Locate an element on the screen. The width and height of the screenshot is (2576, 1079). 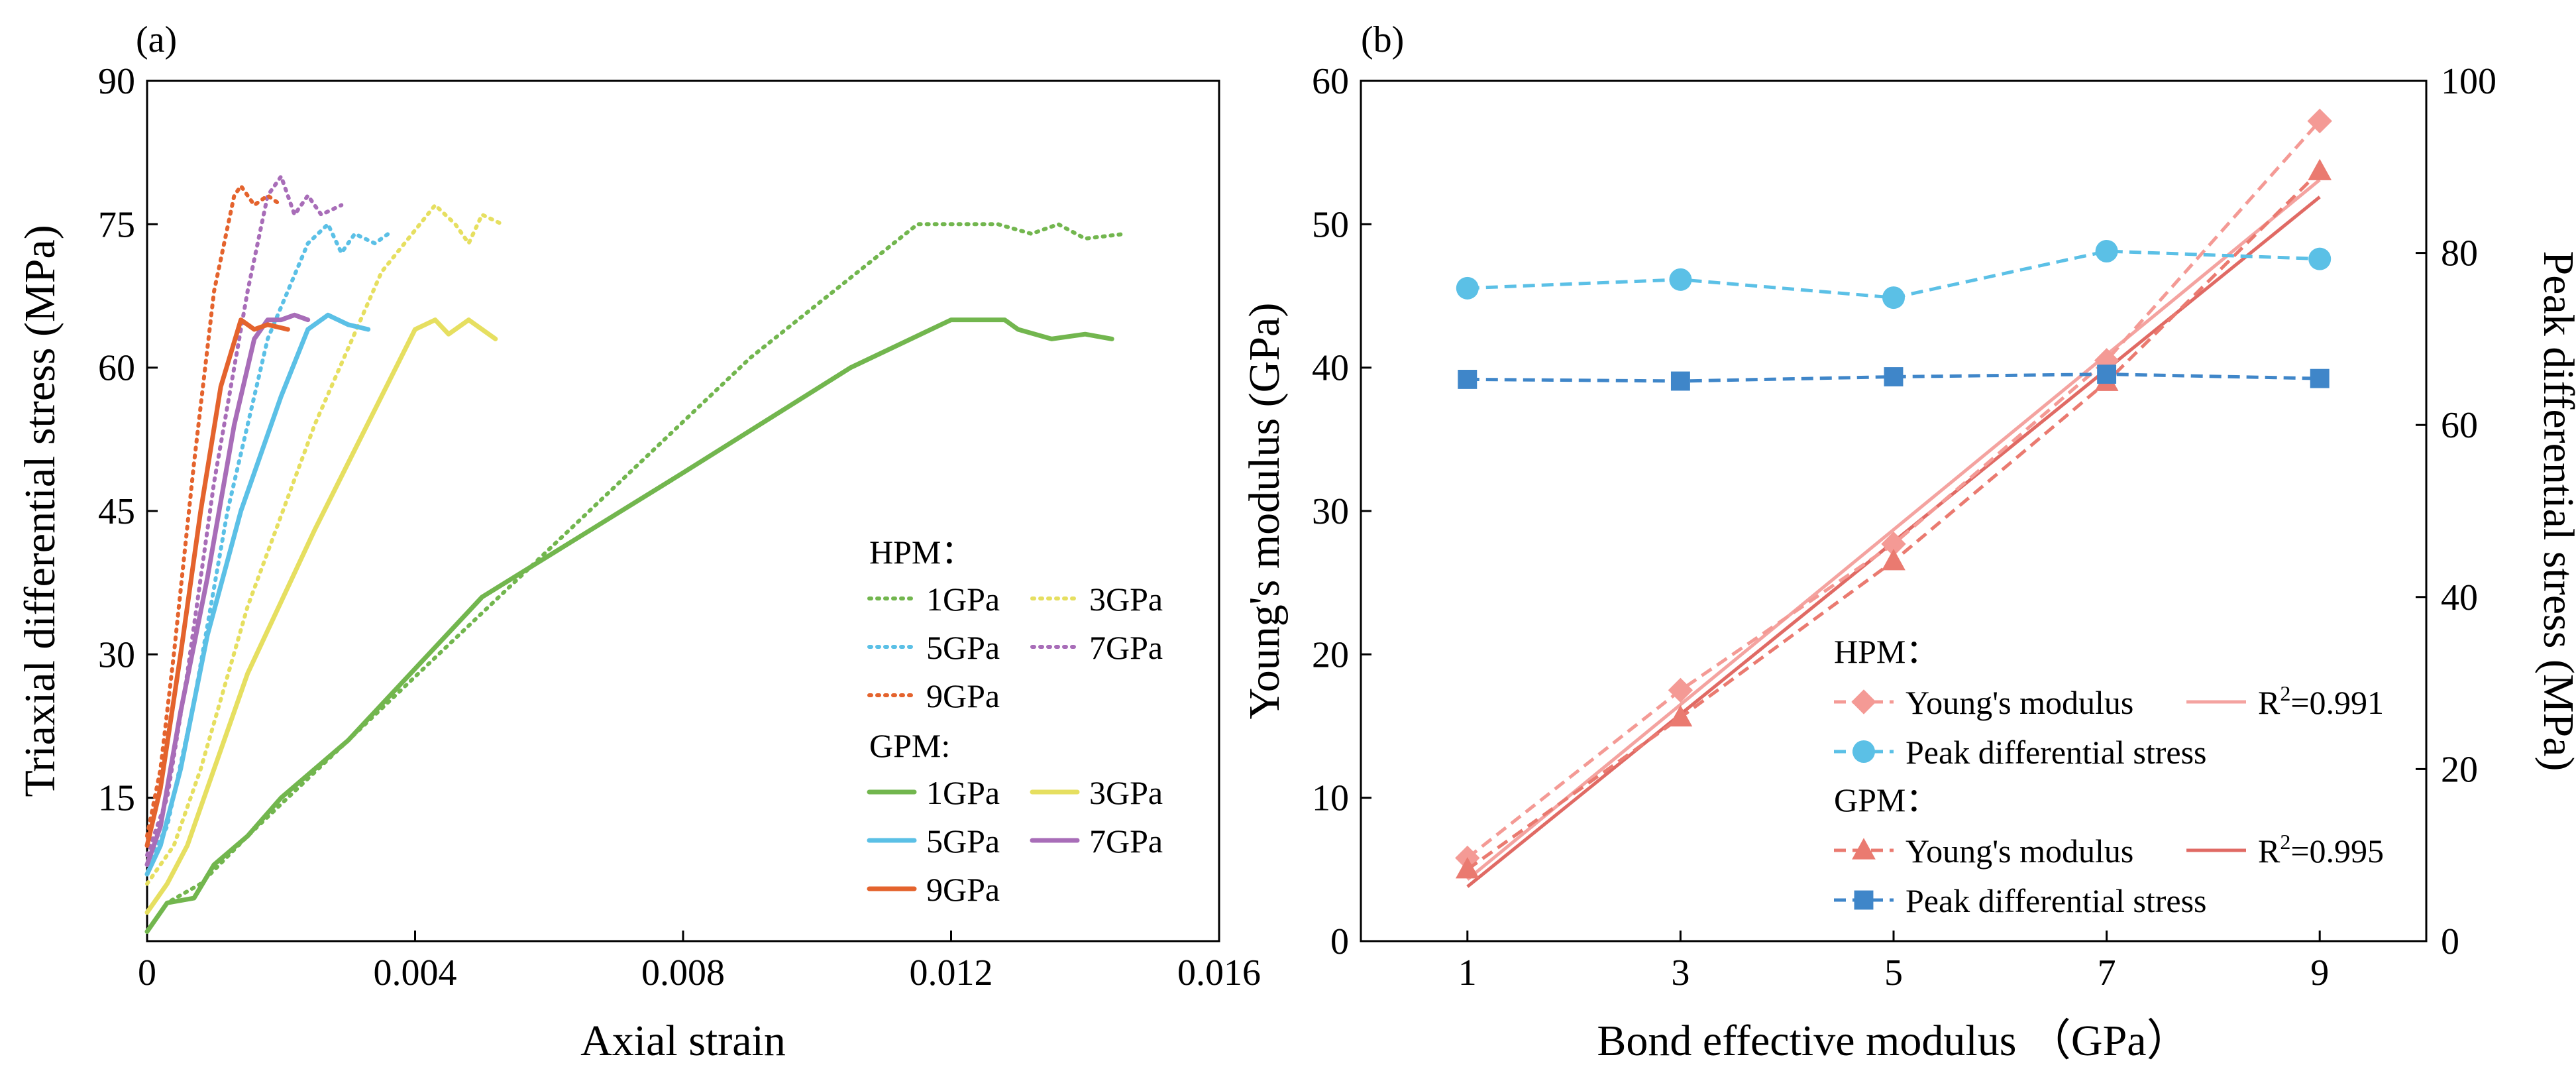
panel-a-y-tick-label: 60 is located at coordinates (116, 368).